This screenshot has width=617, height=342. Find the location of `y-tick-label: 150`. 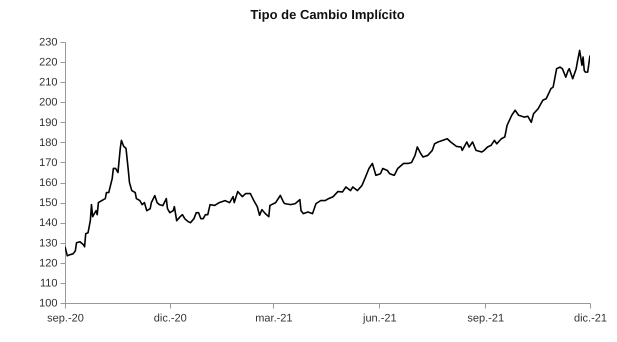

y-tick-label: 150 is located at coordinates (48, 203).